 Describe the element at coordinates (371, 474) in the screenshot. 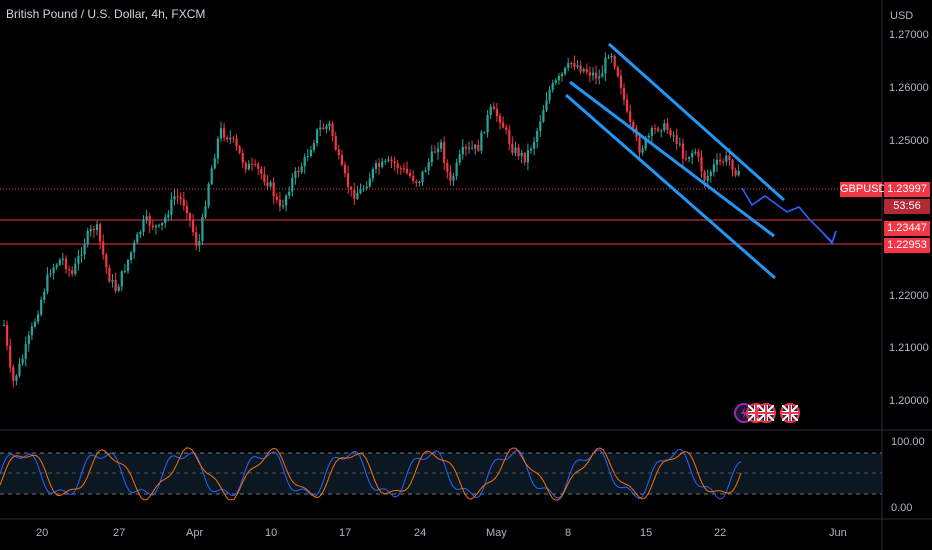

I see `stochastic-k-line` at that location.